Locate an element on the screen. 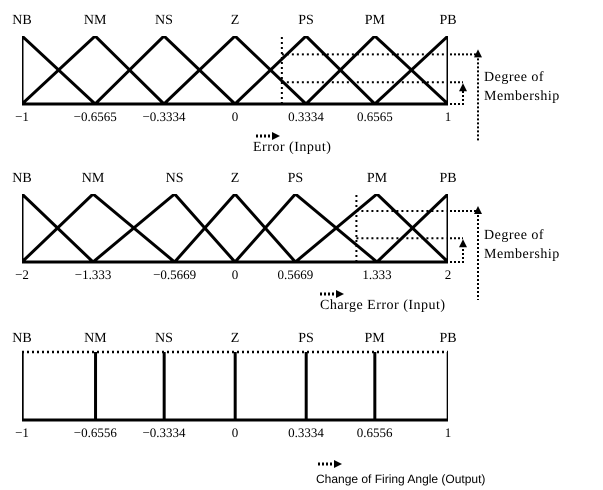 The height and width of the screenshot is (490, 603). annotation: NB is located at coordinates (22, 338).